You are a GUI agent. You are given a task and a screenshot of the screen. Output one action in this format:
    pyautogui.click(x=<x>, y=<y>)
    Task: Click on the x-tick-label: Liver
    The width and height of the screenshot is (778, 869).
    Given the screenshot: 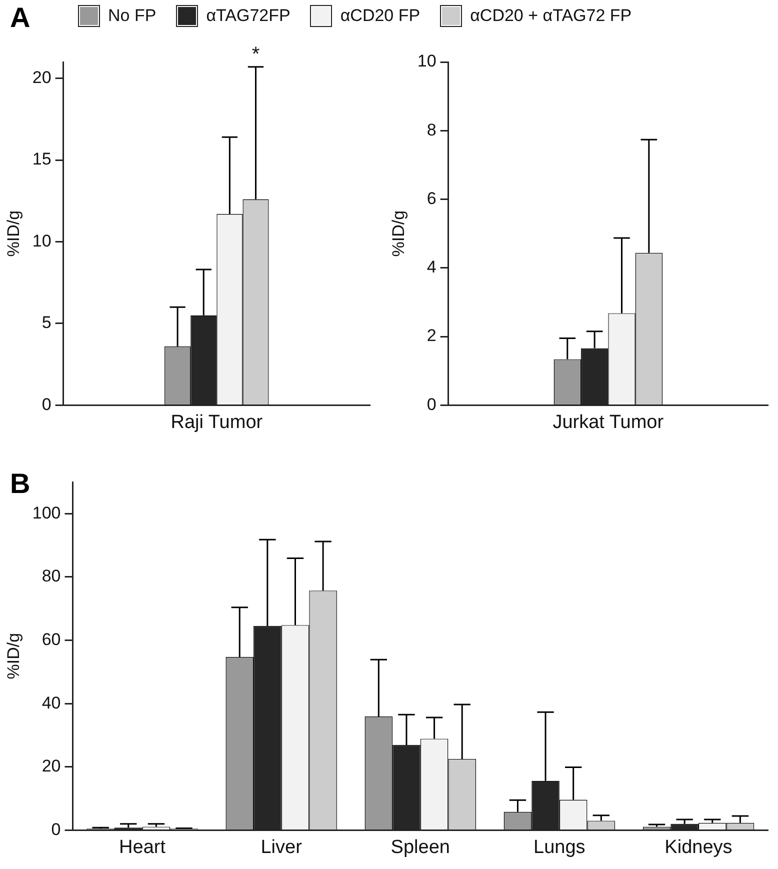 What is the action you would take?
    pyautogui.click(x=281, y=847)
    